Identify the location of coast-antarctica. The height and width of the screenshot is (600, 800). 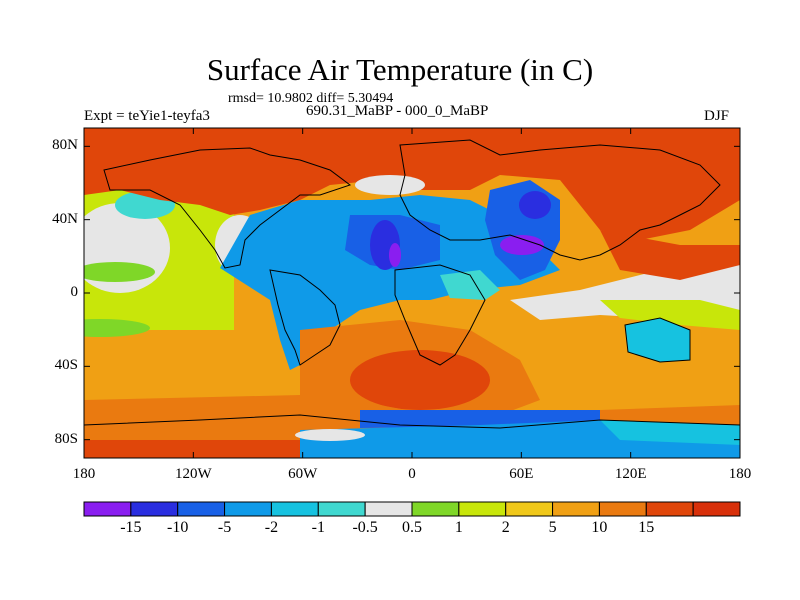
(412, 421).